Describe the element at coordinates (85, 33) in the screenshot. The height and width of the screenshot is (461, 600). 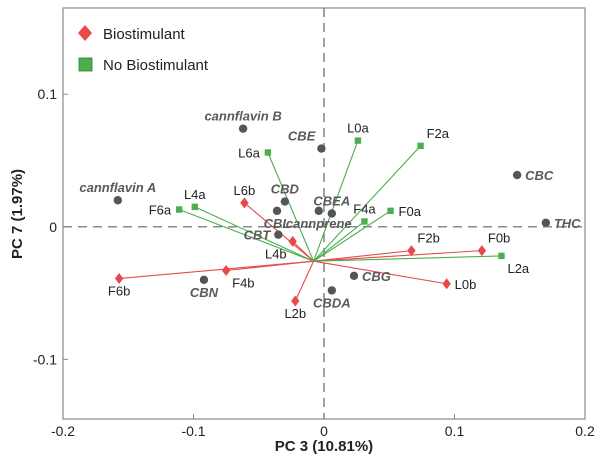
I see `legend-diamond-icon` at that location.